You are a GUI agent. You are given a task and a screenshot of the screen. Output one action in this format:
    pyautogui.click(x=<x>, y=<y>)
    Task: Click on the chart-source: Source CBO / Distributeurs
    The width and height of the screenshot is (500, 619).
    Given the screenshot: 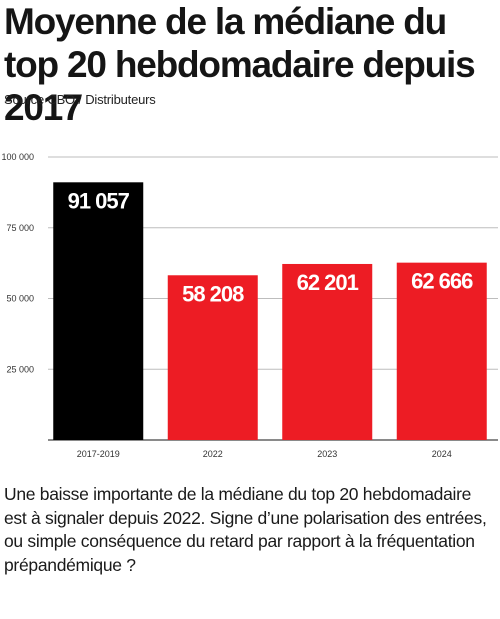 What is the action you would take?
    pyautogui.click(x=80, y=99)
    